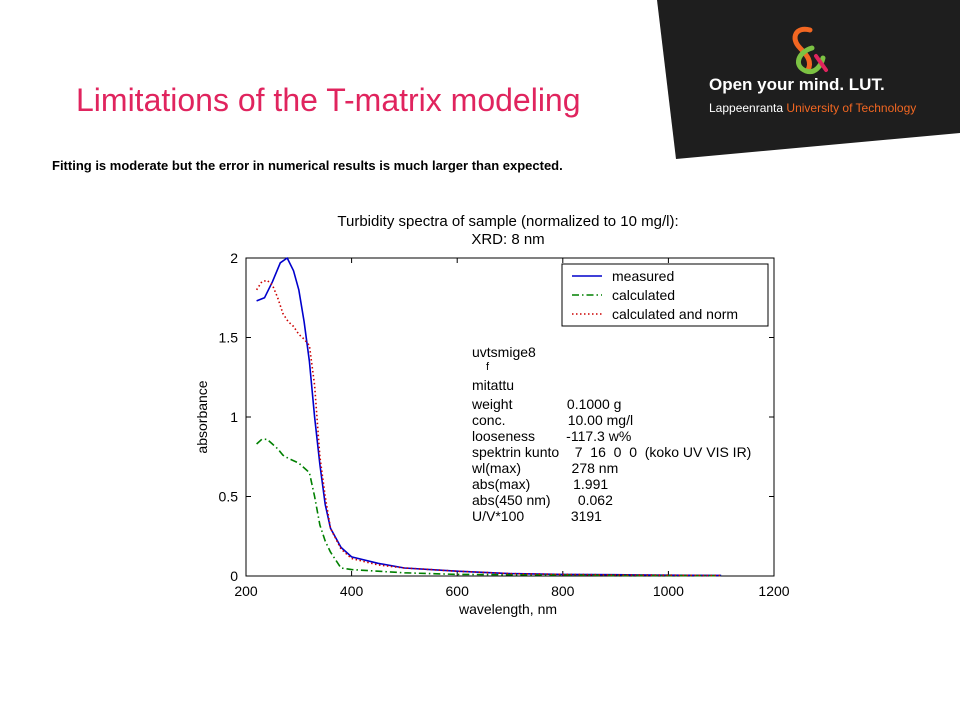  Describe the element at coordinates (563, 591) in the screenshot. I see `x-tick-label: 800` at that location.